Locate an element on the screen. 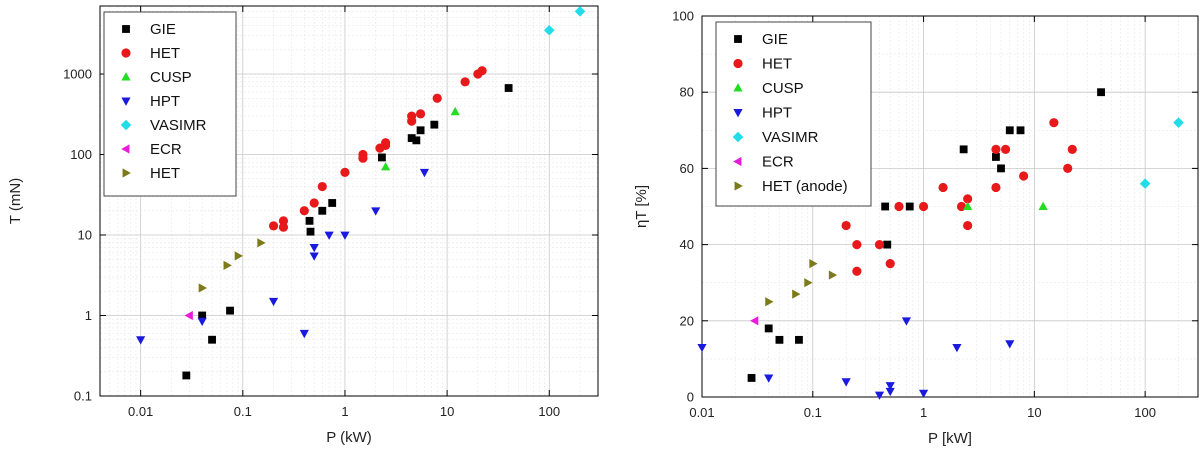 The height and width of the screenshot is (459, 1201). x-tick-label: 10 is located at coordinates (447, 411).